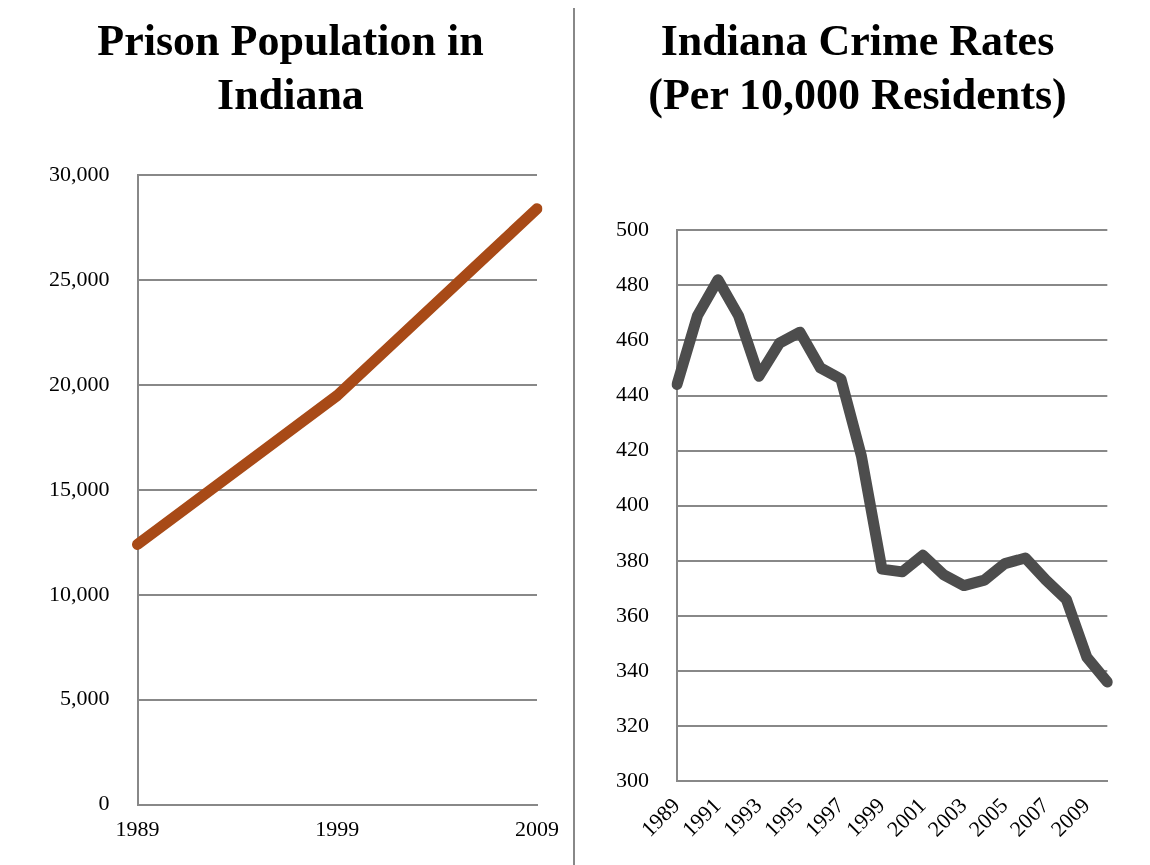 Image resolution: width=1150 pixels, height=865 pixels. What do you see at coordinates (632, 228) in the screenshot?
I see `y-tick-label: 500` at bounding box center [632, 228].